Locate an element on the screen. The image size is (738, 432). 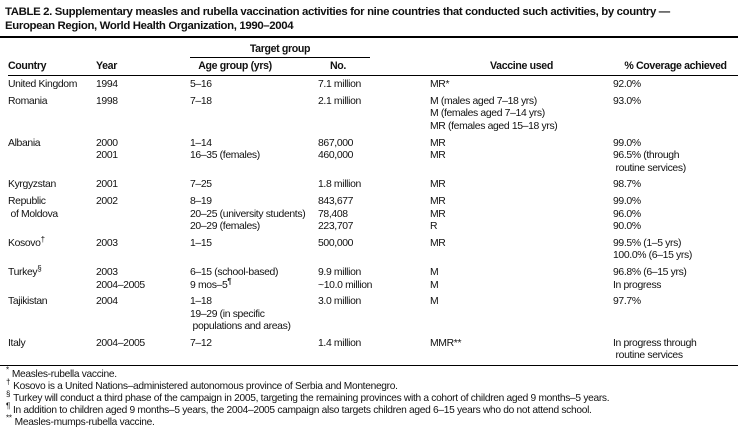
cell-country: of Moldova is located at coordinates (33, 214).